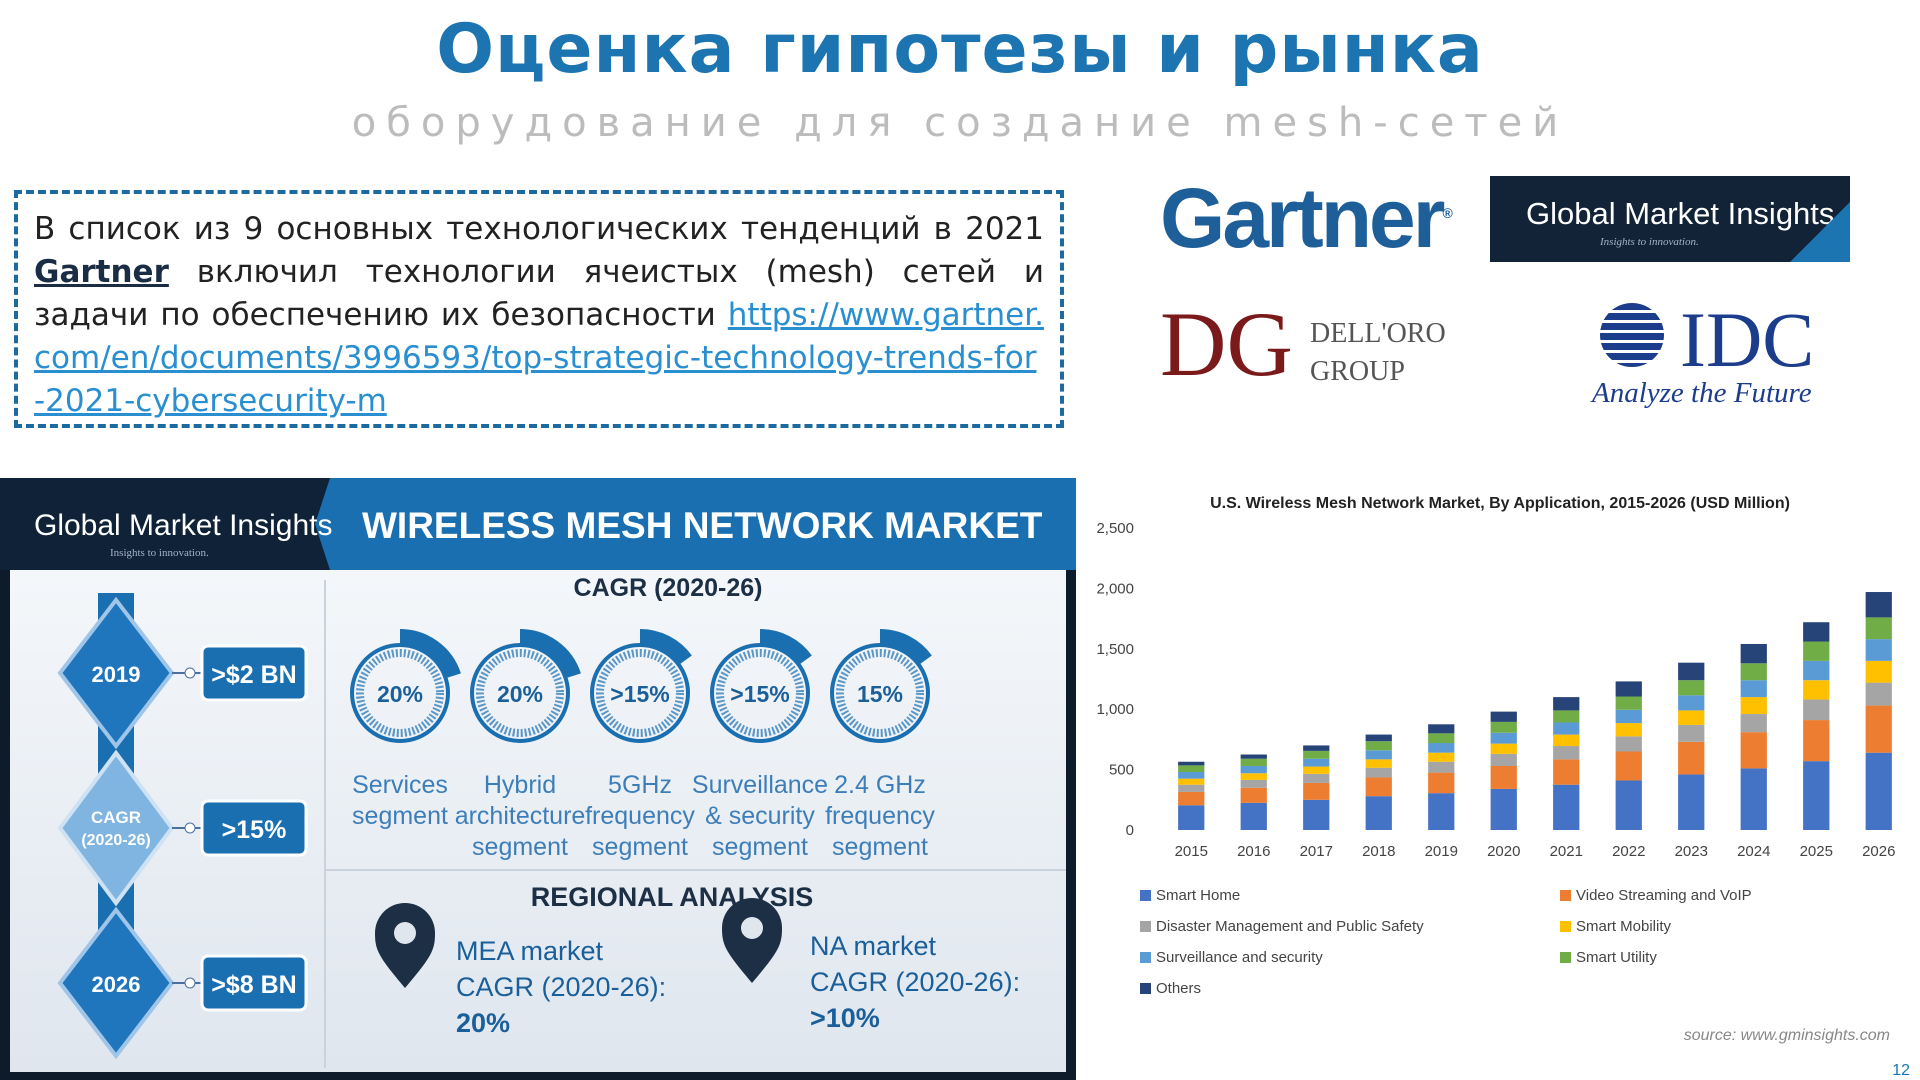 This screenshot has height=1080, width=1920. Describe the element at coordinates (254, 830) in the screenshot. I see `timeline-cagr-value: >15%` at that location.